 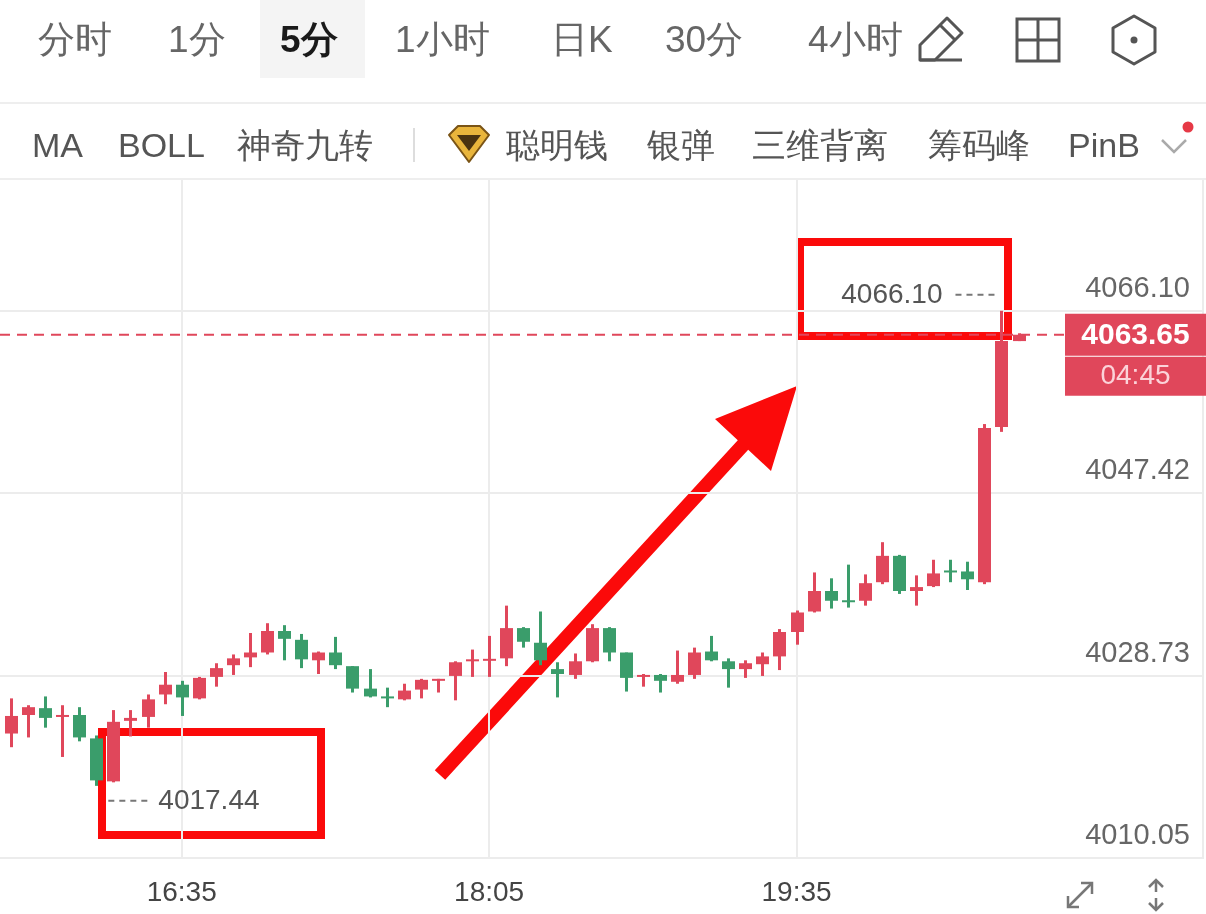 What do you see at coordinates (1137, 286) in the screenshot?
I see `y-tick-label: 4066.10` at bounding box center [1137, 286].